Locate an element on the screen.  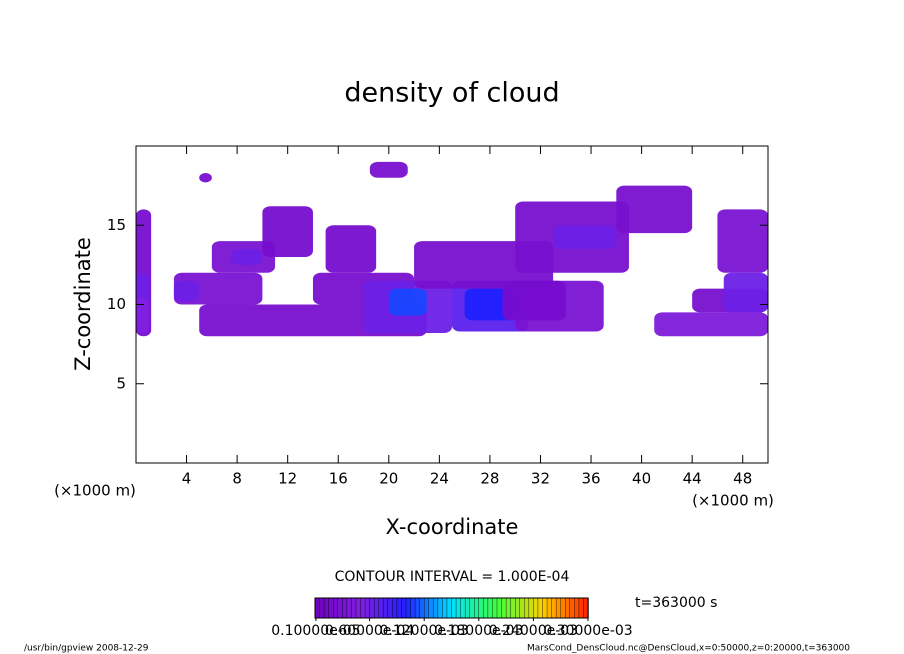
x-tick-label: 4 is located at coordinates (187, 479).